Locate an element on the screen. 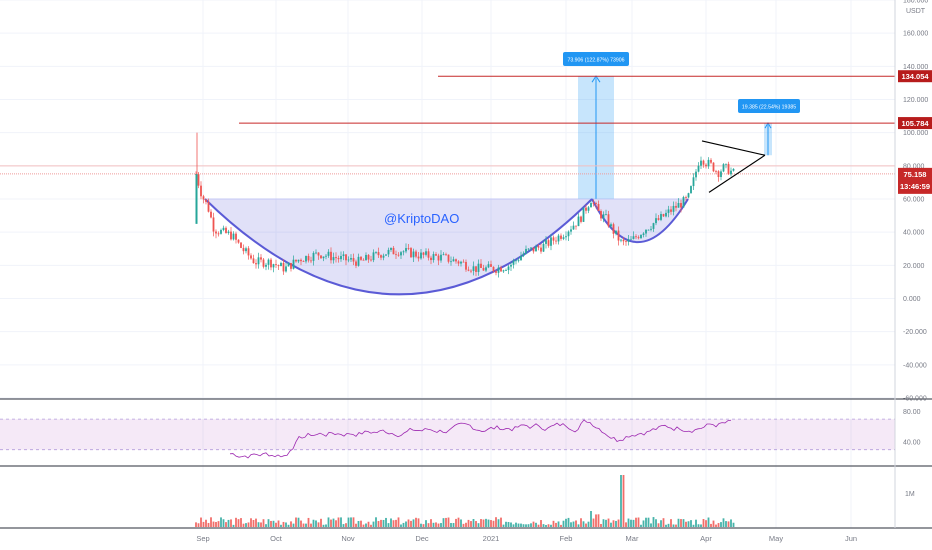 Image resolution: width=932 pixels, height=550 pixels. measure-label-2: 19.385 (22.54%) 19385 is located at coordinates (769, 108).